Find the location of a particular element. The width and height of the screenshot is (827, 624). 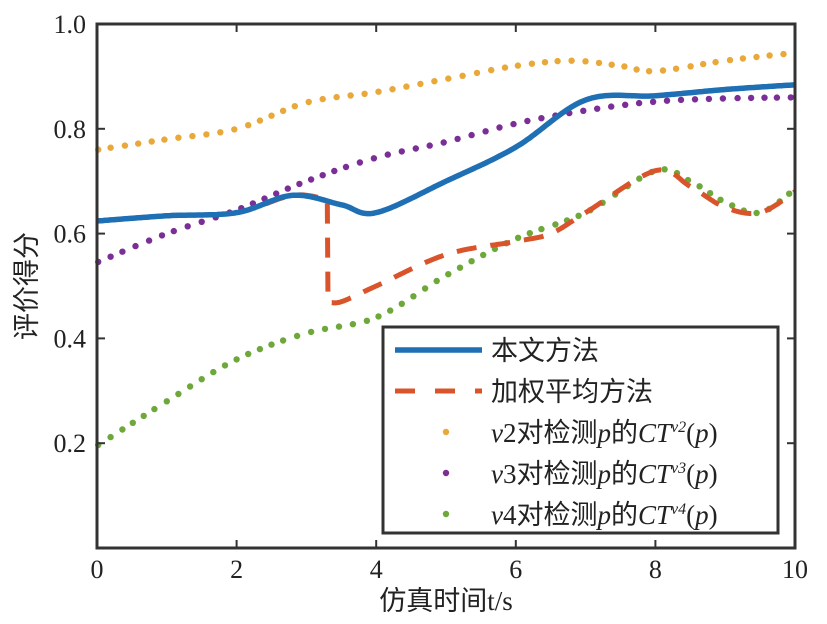

x-tick-label: 10 is located at coordinates (795, 569).